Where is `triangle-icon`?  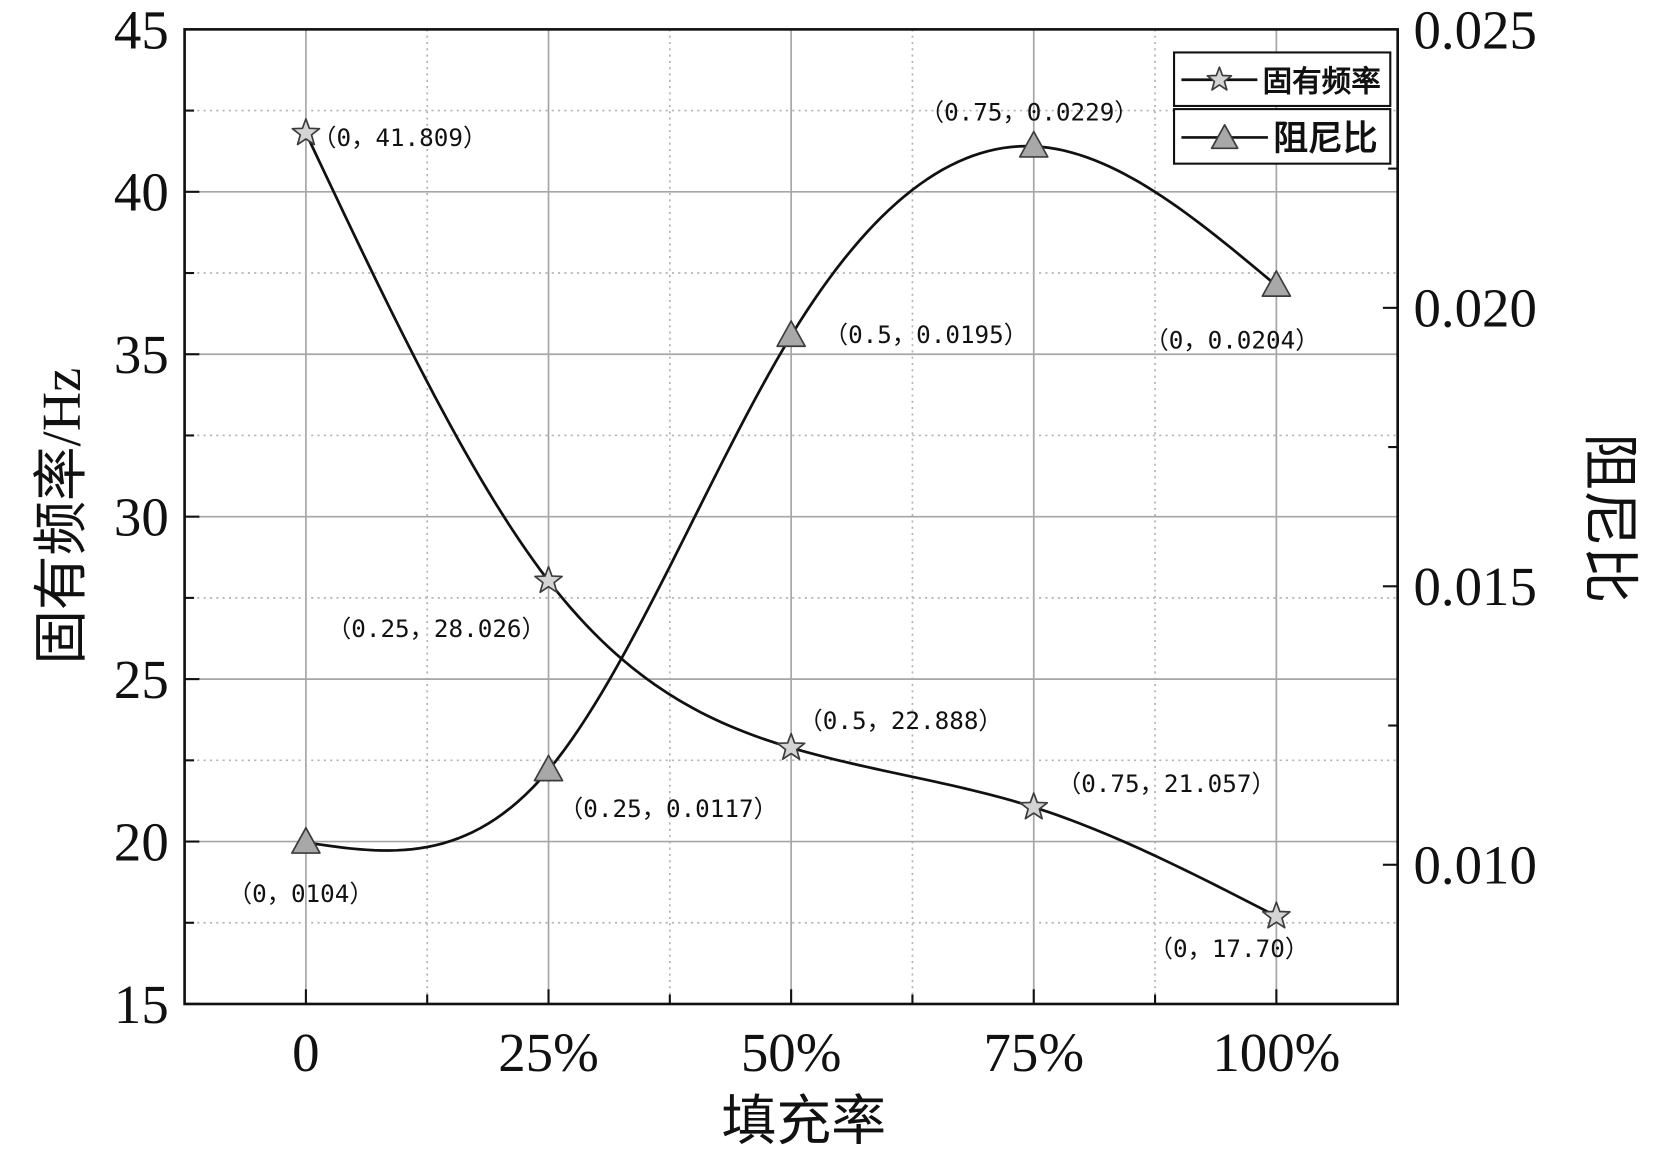
triangle-icon is located at coordinates (1224, 137).